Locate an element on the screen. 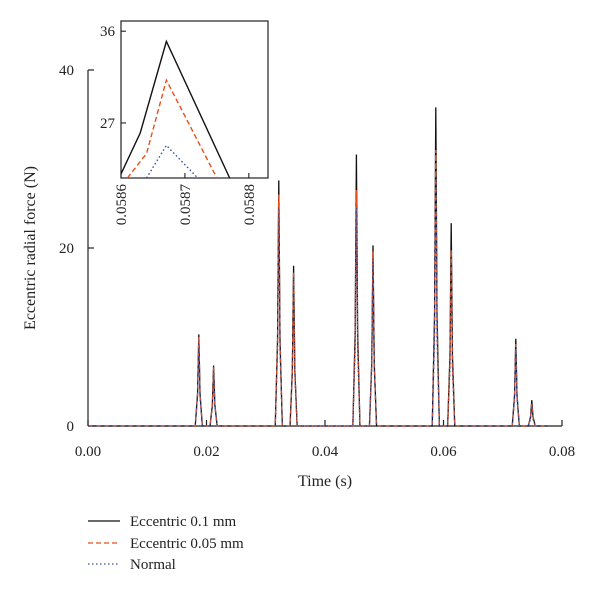 The image size is (600, 591). x-axis-title: Time (s) is located at coordinates (325, 481).